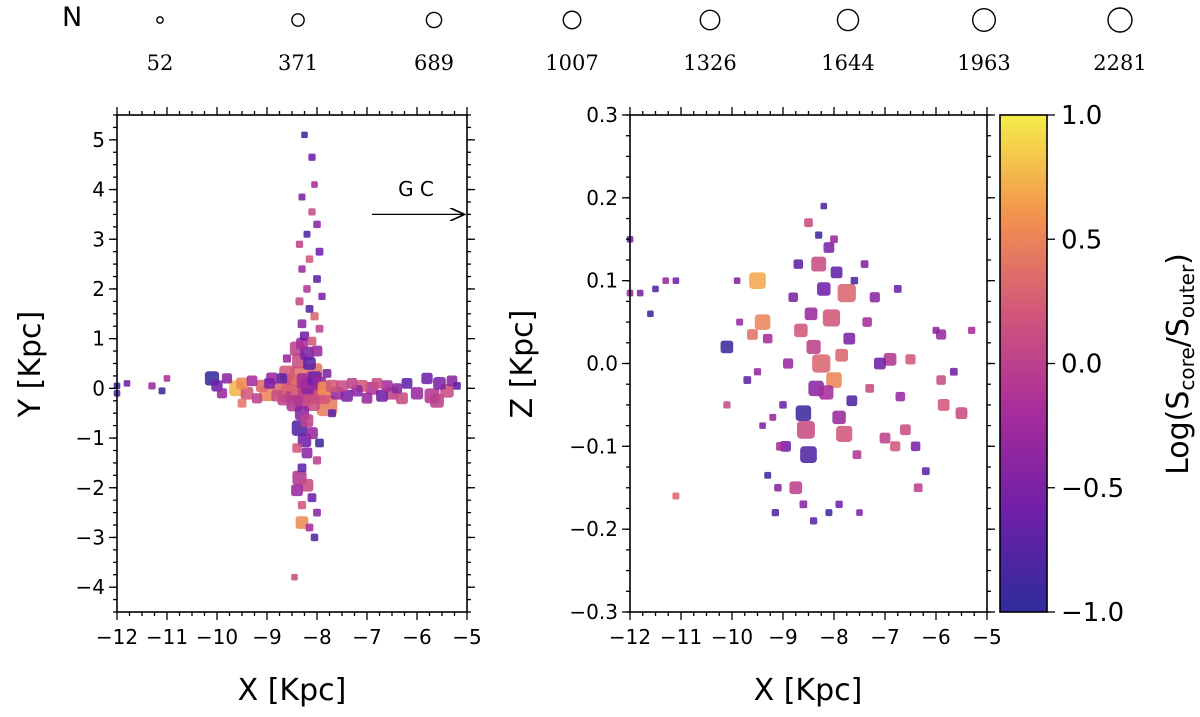 This screenshot has width=1200, height=717. Describe the element at coordinates (90, 587) in the screenshot. I see `xy-y-tick-label: −4` at that location.